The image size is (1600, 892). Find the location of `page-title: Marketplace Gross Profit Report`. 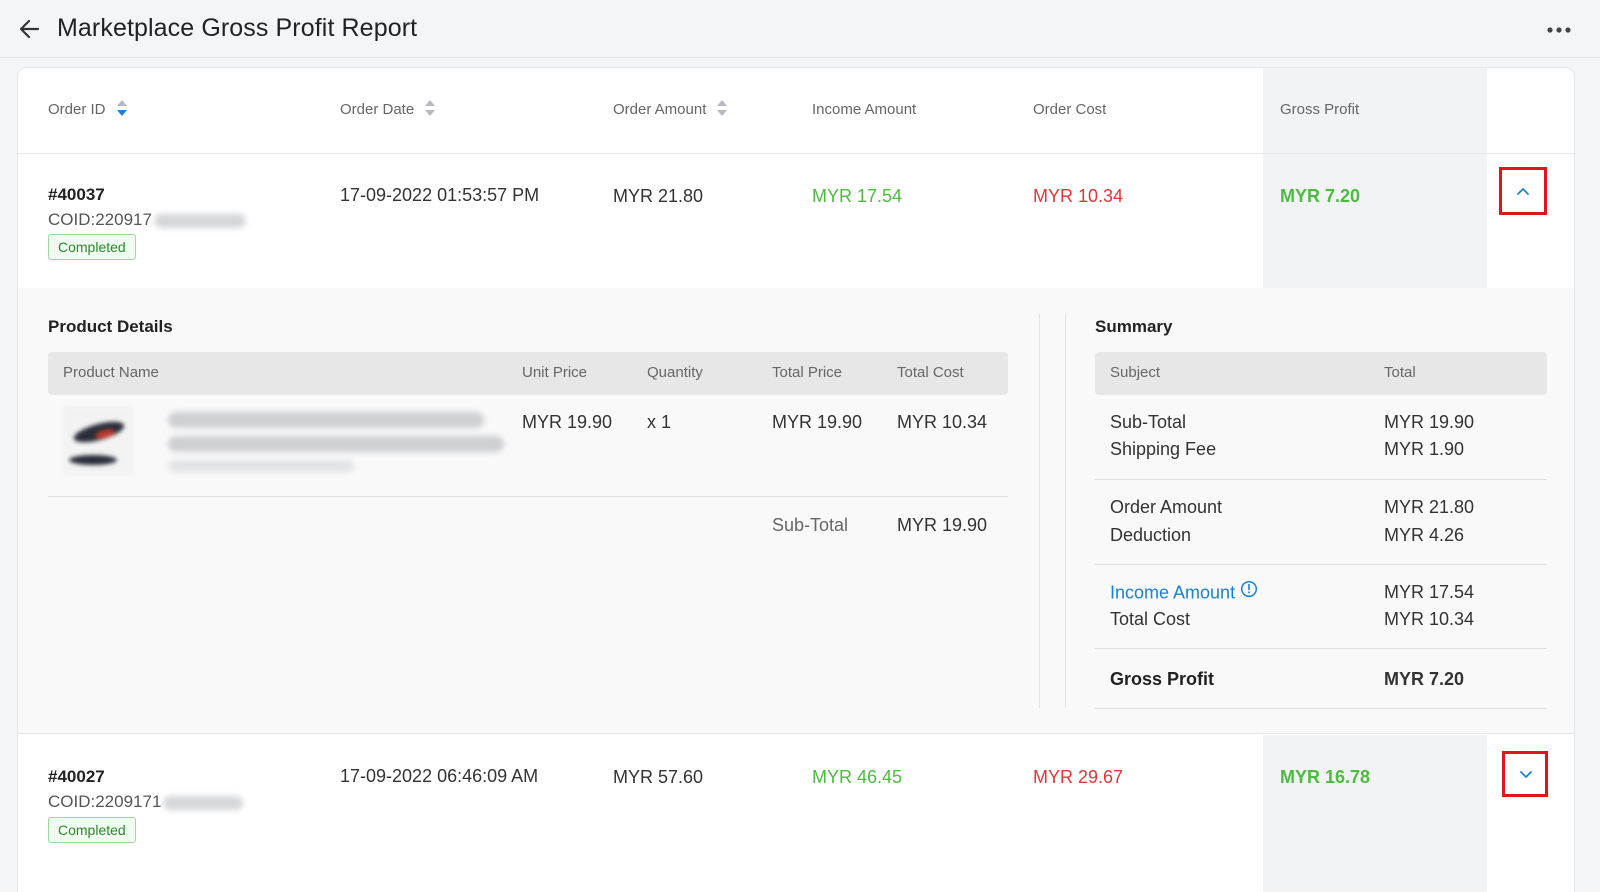

page-title: Marketplace Gross Profit Report is located at coordinates (237, 28).